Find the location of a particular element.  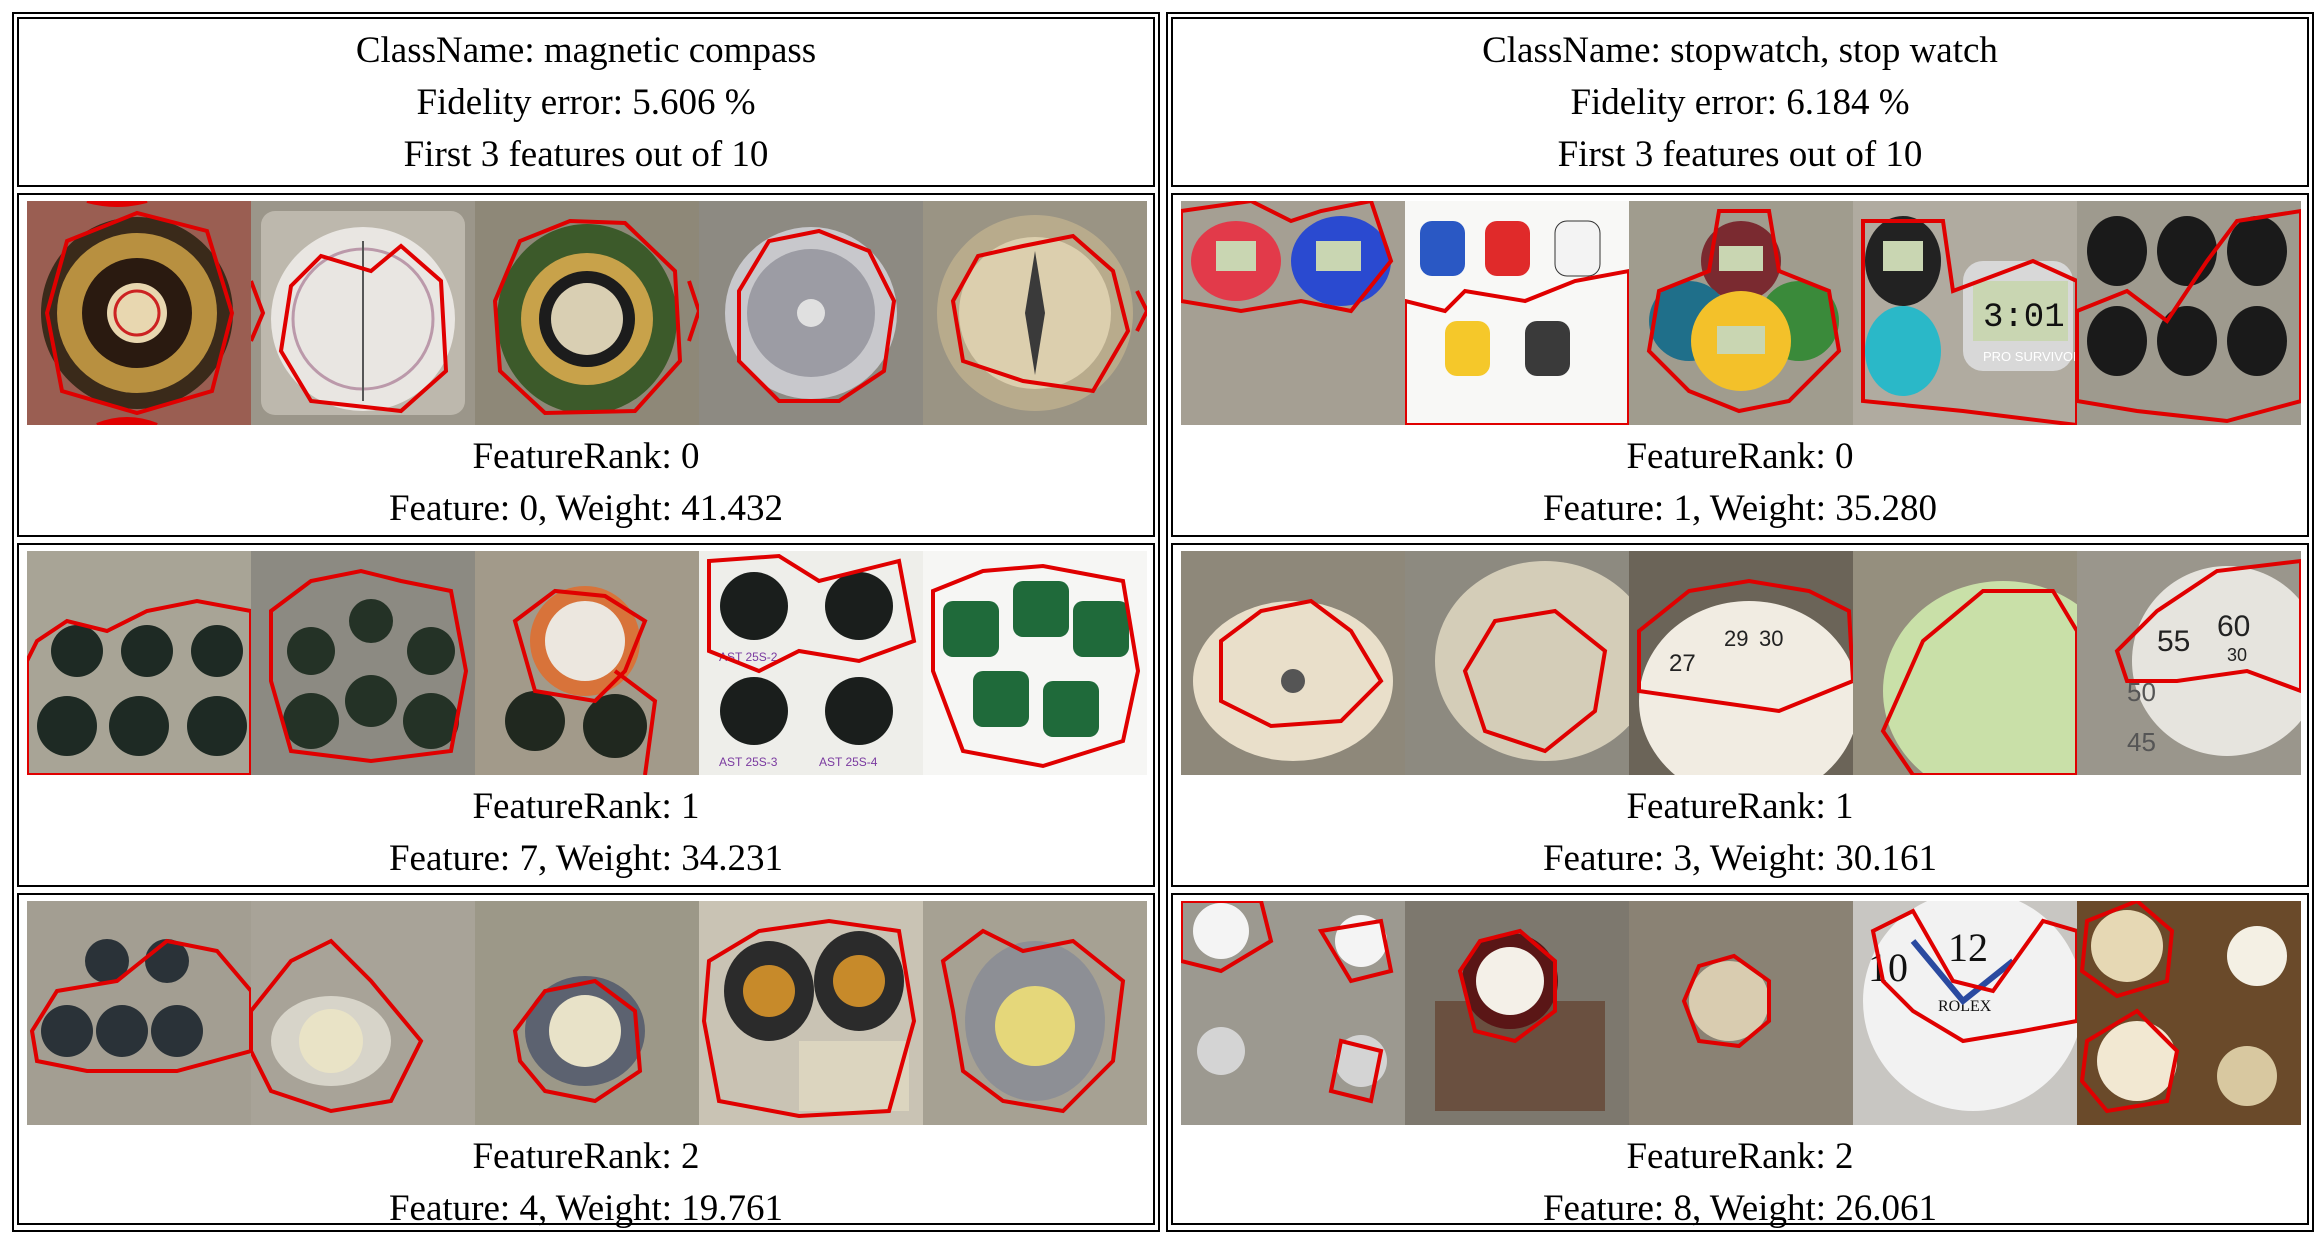

fidelity-error: Fidelity error: 6.184 % is located at coordinates (1740, 102).